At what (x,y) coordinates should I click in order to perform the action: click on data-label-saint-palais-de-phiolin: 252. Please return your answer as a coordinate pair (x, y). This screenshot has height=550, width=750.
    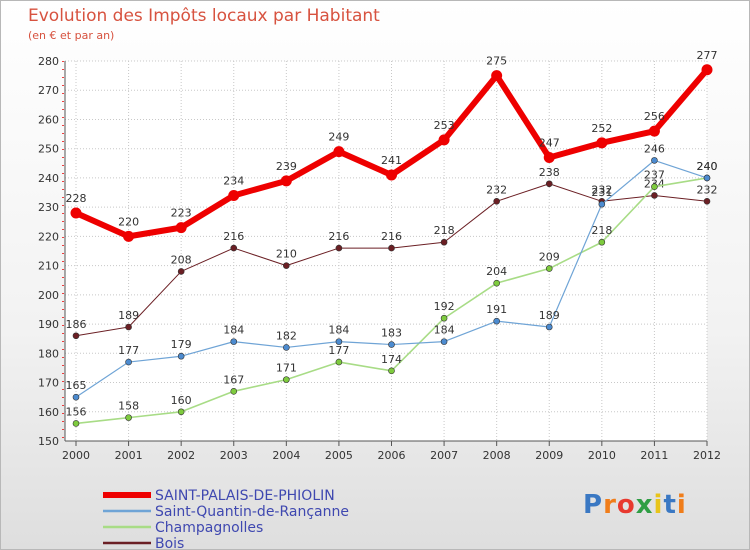
    Looking at the image, I should click on (601, 128).